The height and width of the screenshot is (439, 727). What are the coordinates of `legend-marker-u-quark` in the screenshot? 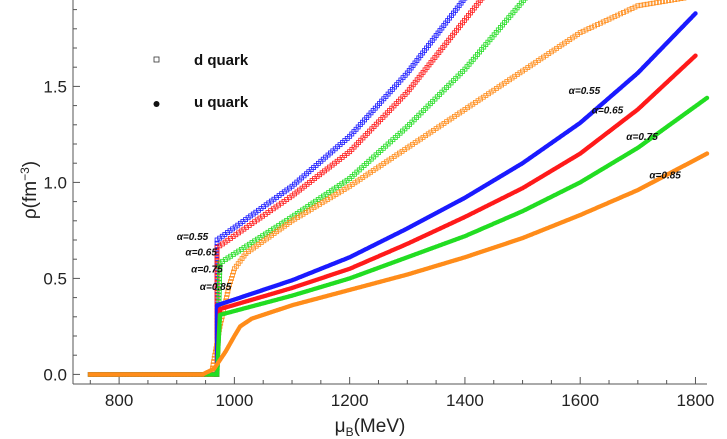 It's located at (156, 104).